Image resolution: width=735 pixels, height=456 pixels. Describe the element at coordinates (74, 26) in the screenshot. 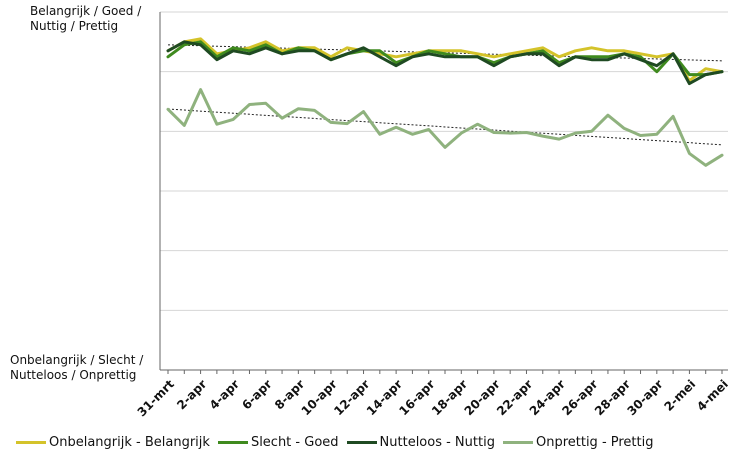

I see `y-axis-top-label-line2: Nuttig / Prettig` at that location.